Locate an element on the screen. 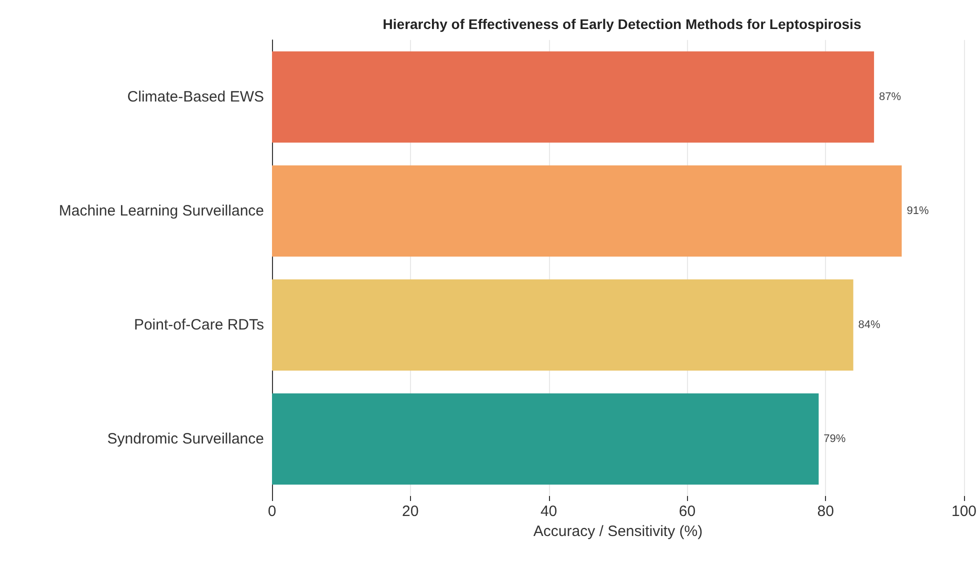  x-tick-label: 100 is located at coordinates (964, 511).